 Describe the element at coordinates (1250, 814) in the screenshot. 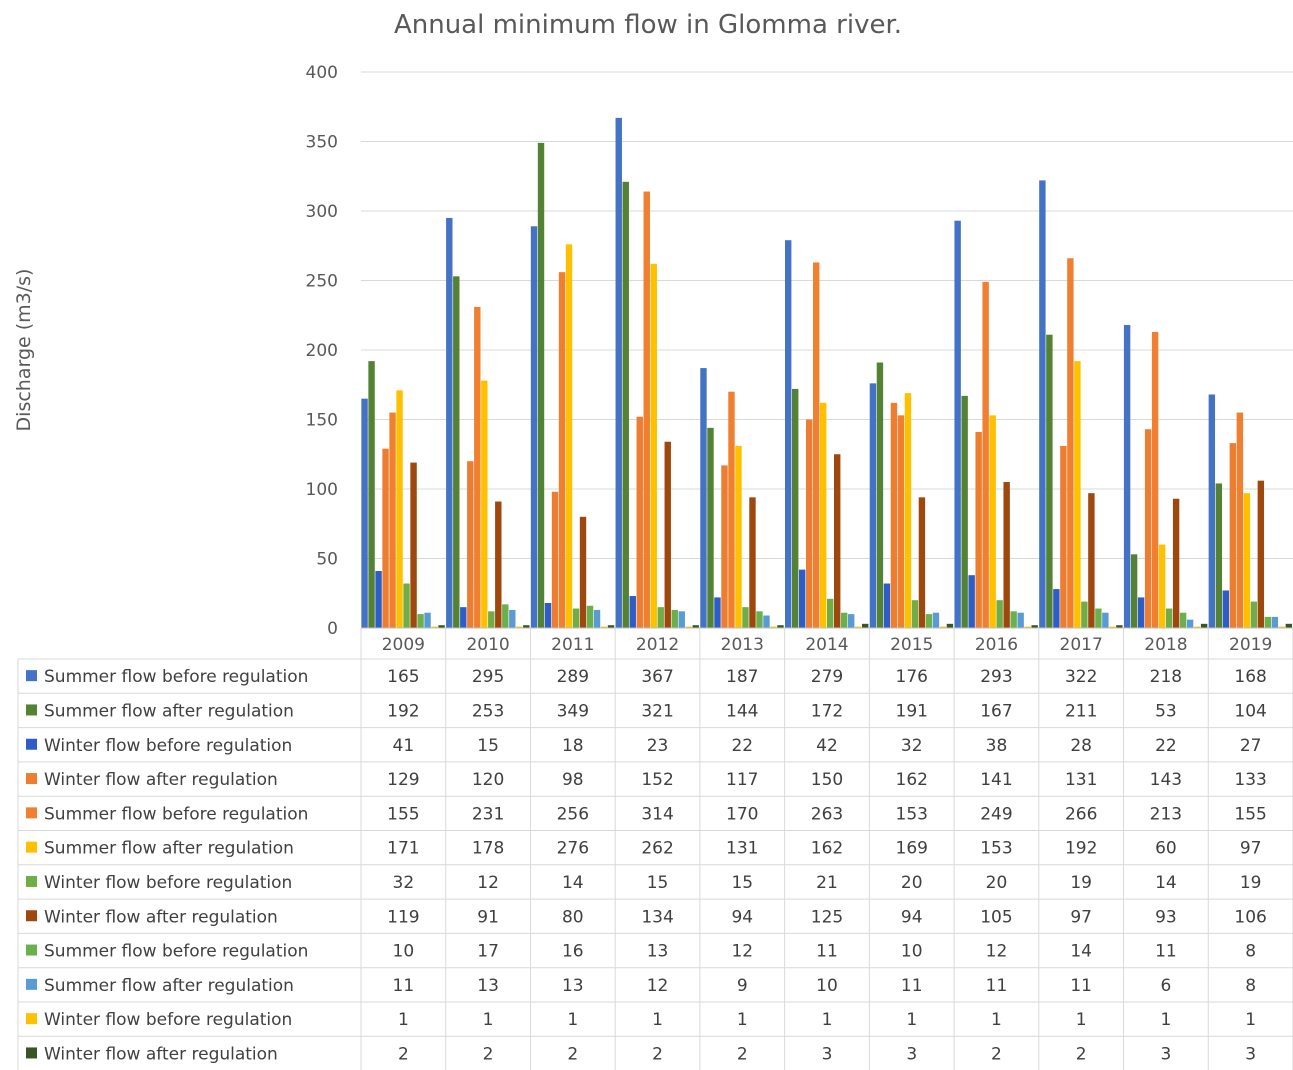

I see `data-label: 155` at that location.